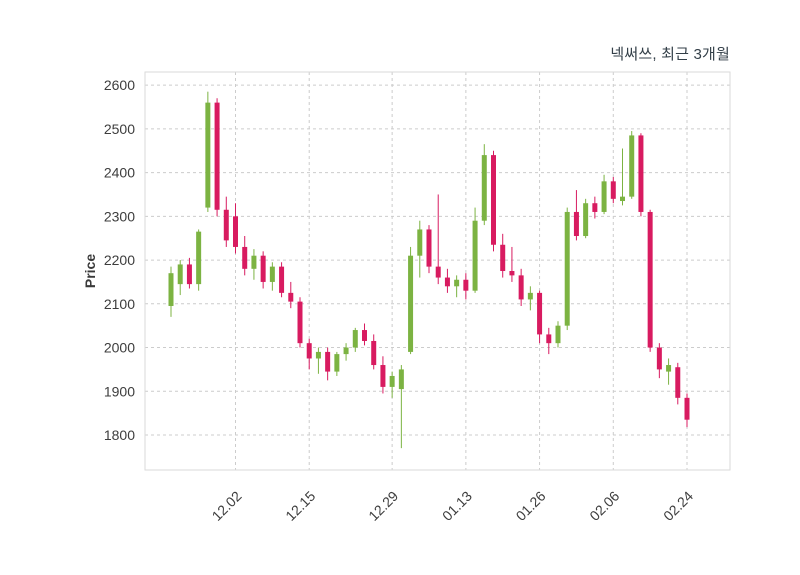 Image resolution: width=800 pixels, height=575 pixels. What do you see at coordinates (119, 260) in the screenshot?
I see `y-tick-label: 2200` at bounding box center [119, 260].